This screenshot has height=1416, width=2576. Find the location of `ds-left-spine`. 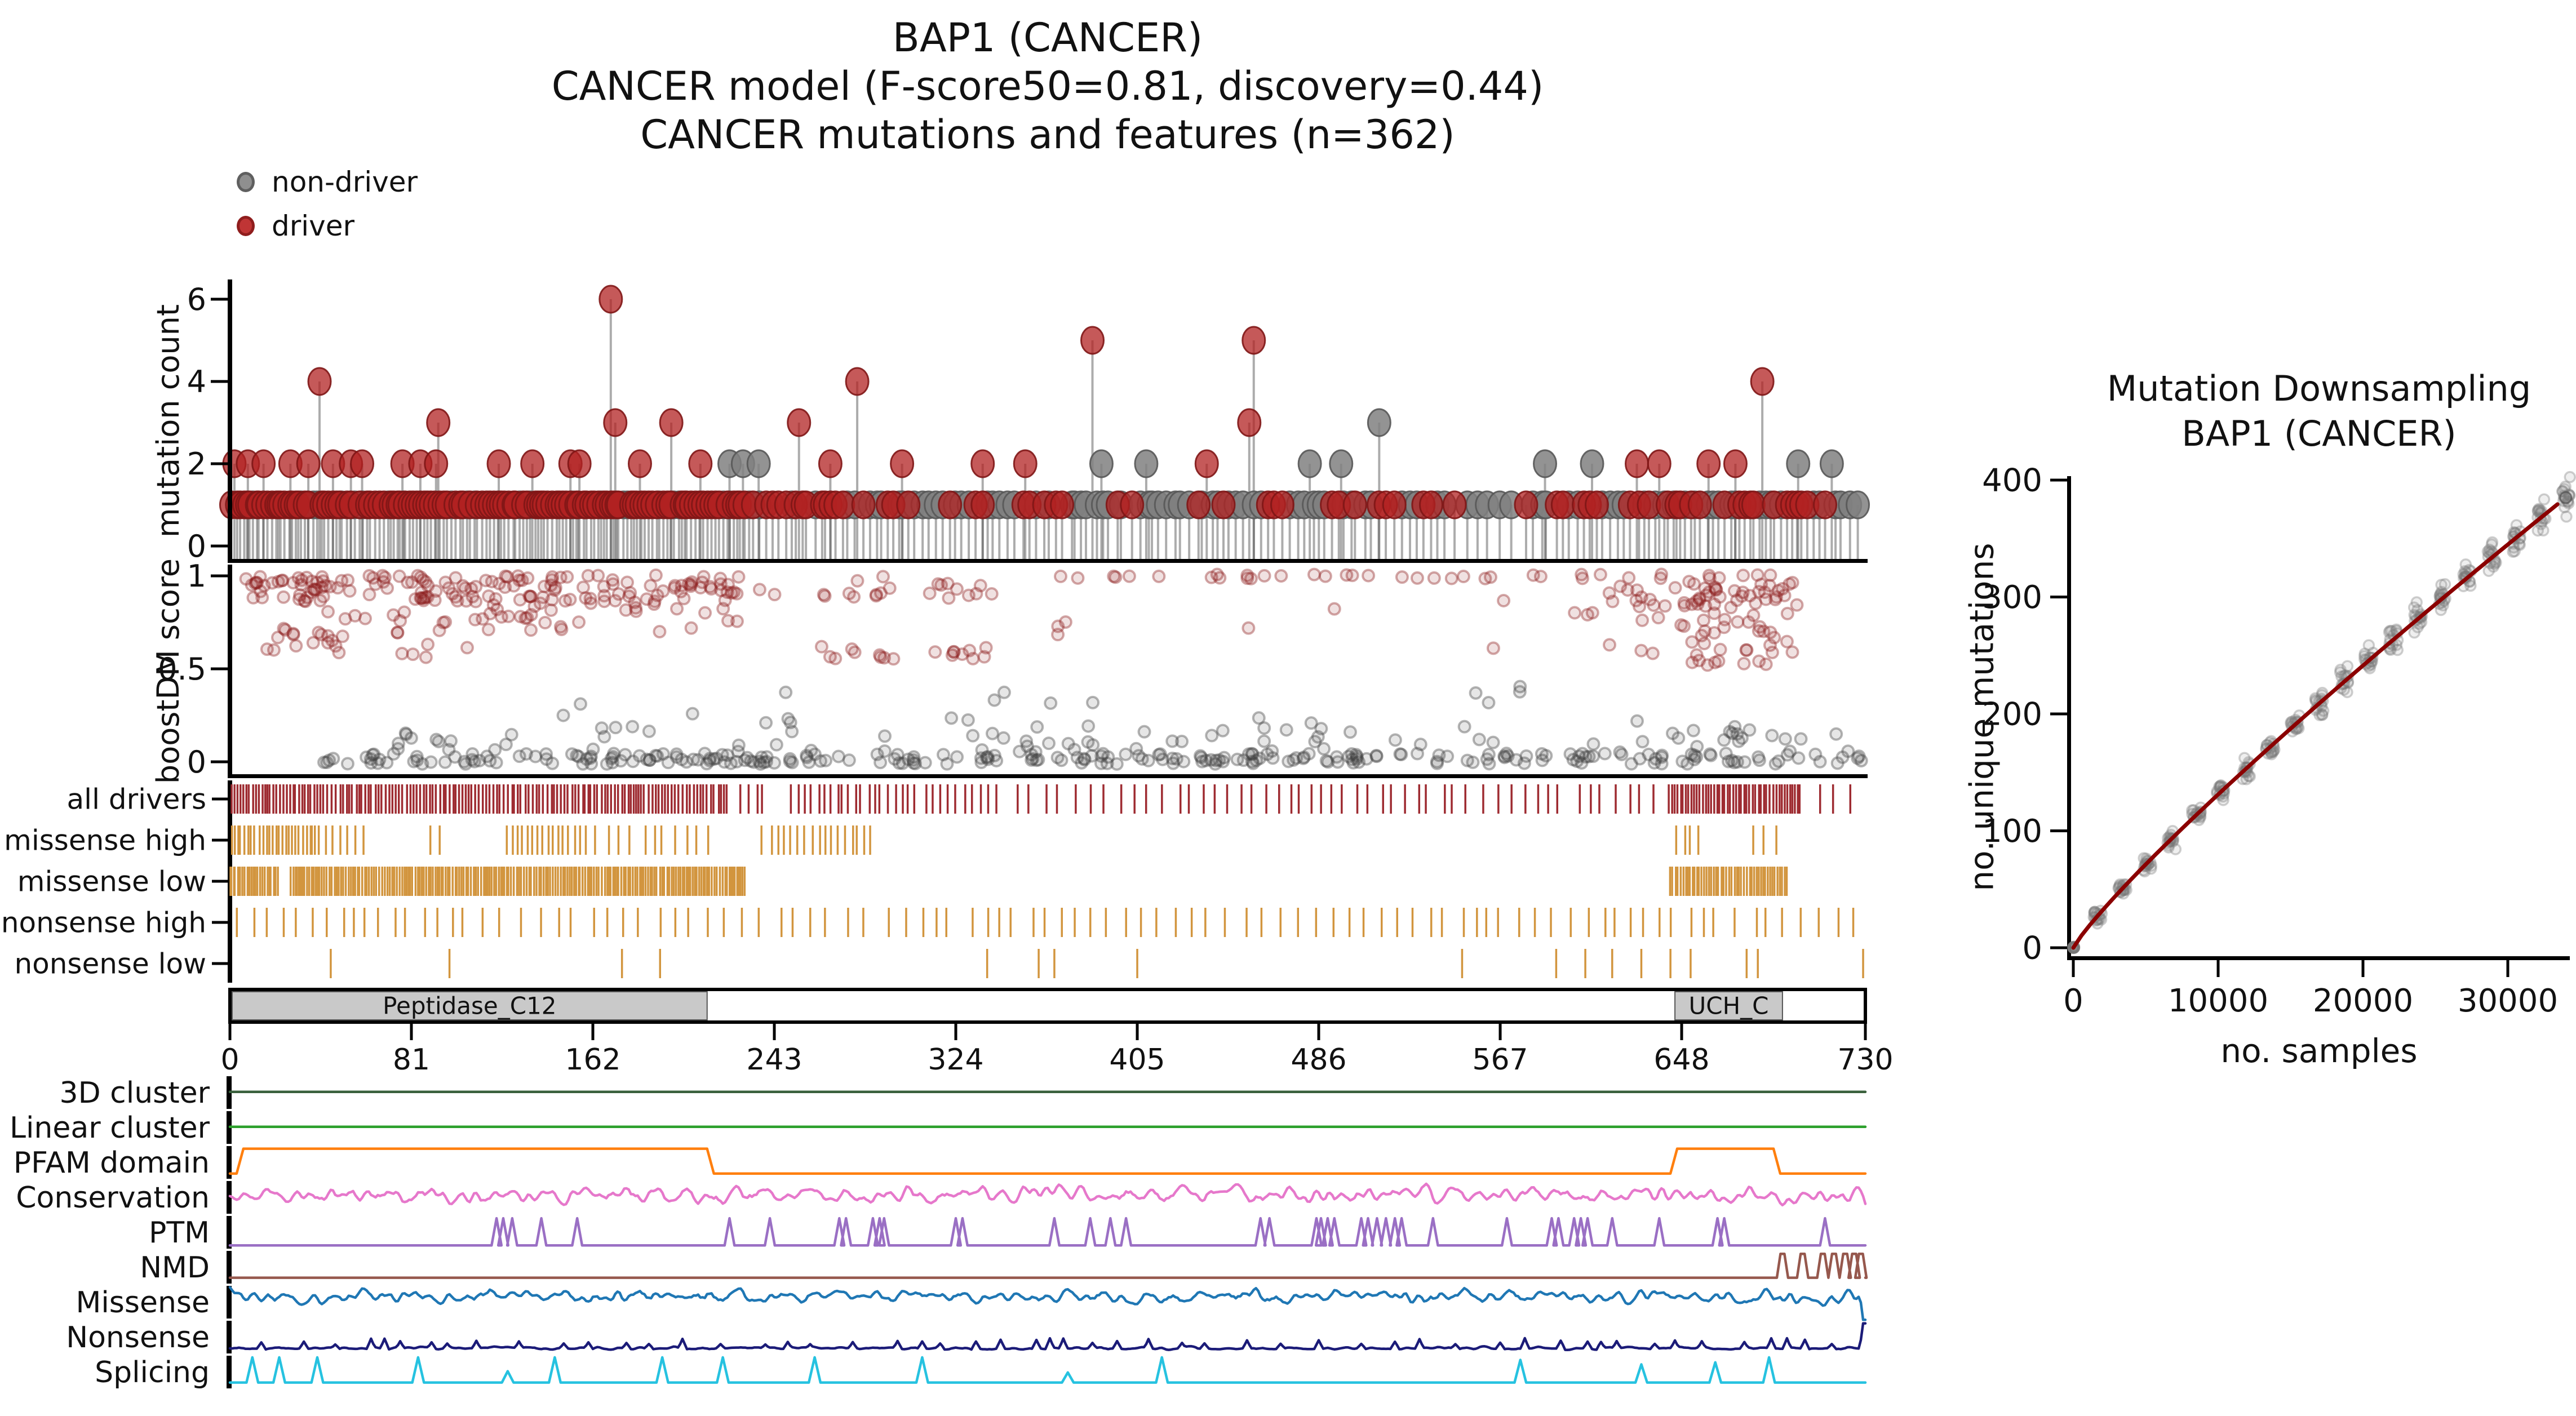

ds-left-spine is located at coordinates (2069, 717).